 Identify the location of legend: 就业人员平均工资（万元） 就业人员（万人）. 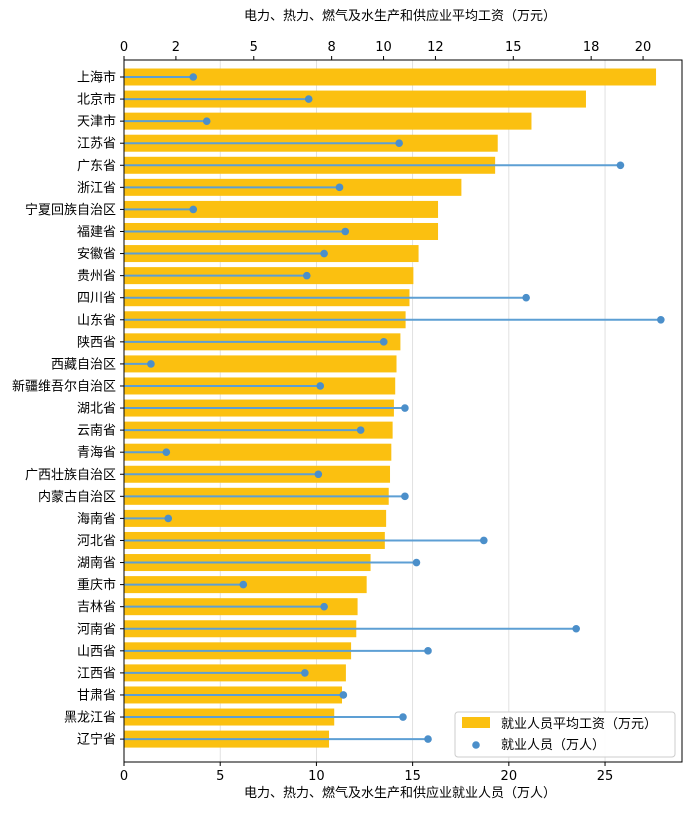
(565, 734).